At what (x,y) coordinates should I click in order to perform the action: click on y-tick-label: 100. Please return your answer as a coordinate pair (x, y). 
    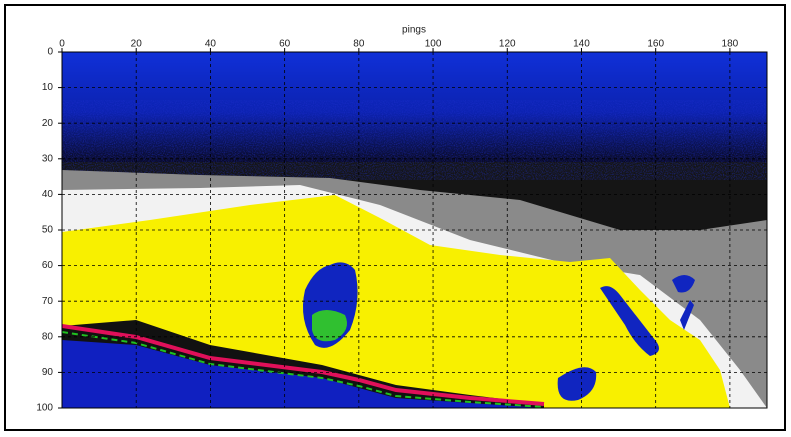
    Looking at the image, I should click on (44, 408).